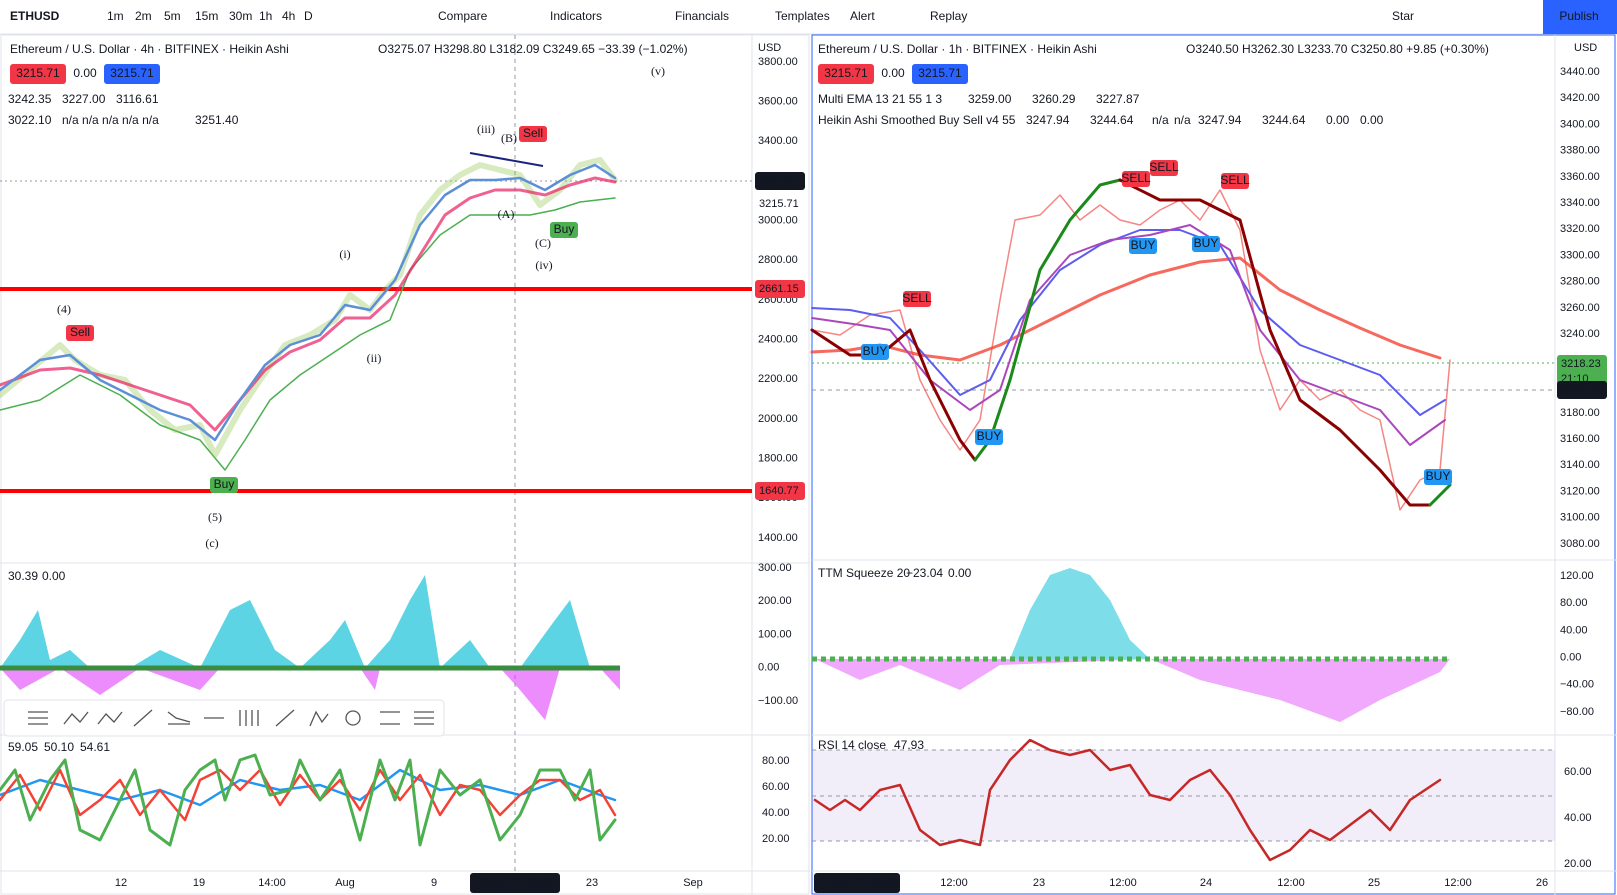  What do you see at coordinates (30, 99) in the screenshot?
I see `indicator-value: 3242.35` at bounding box center [30, 99].